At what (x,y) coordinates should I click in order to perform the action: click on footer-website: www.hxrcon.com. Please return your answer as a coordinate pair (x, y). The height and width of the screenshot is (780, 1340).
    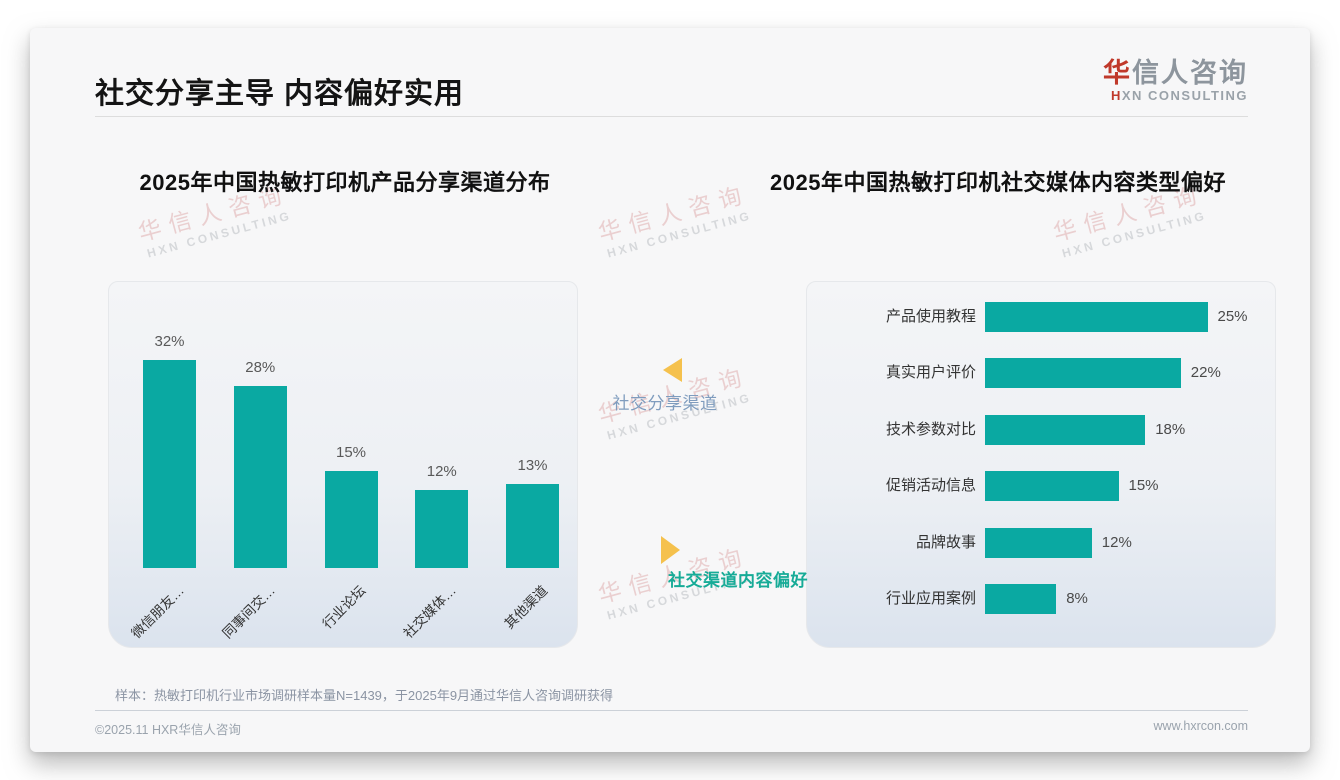
    Looking at the image, I should click on (1200, 726).